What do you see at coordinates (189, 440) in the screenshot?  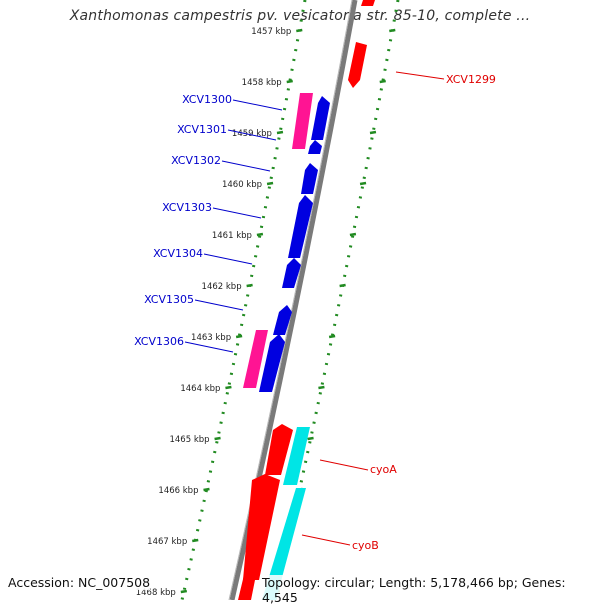 I see `tick-label: 1465 kbp` at bounding box center [189, 440].